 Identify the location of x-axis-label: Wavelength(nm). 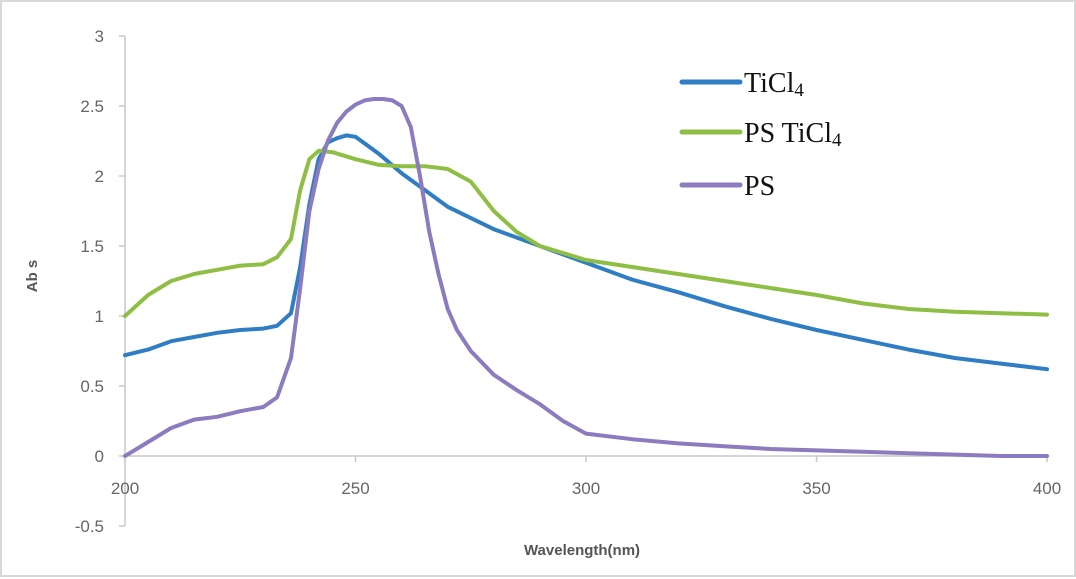
(582, 550).